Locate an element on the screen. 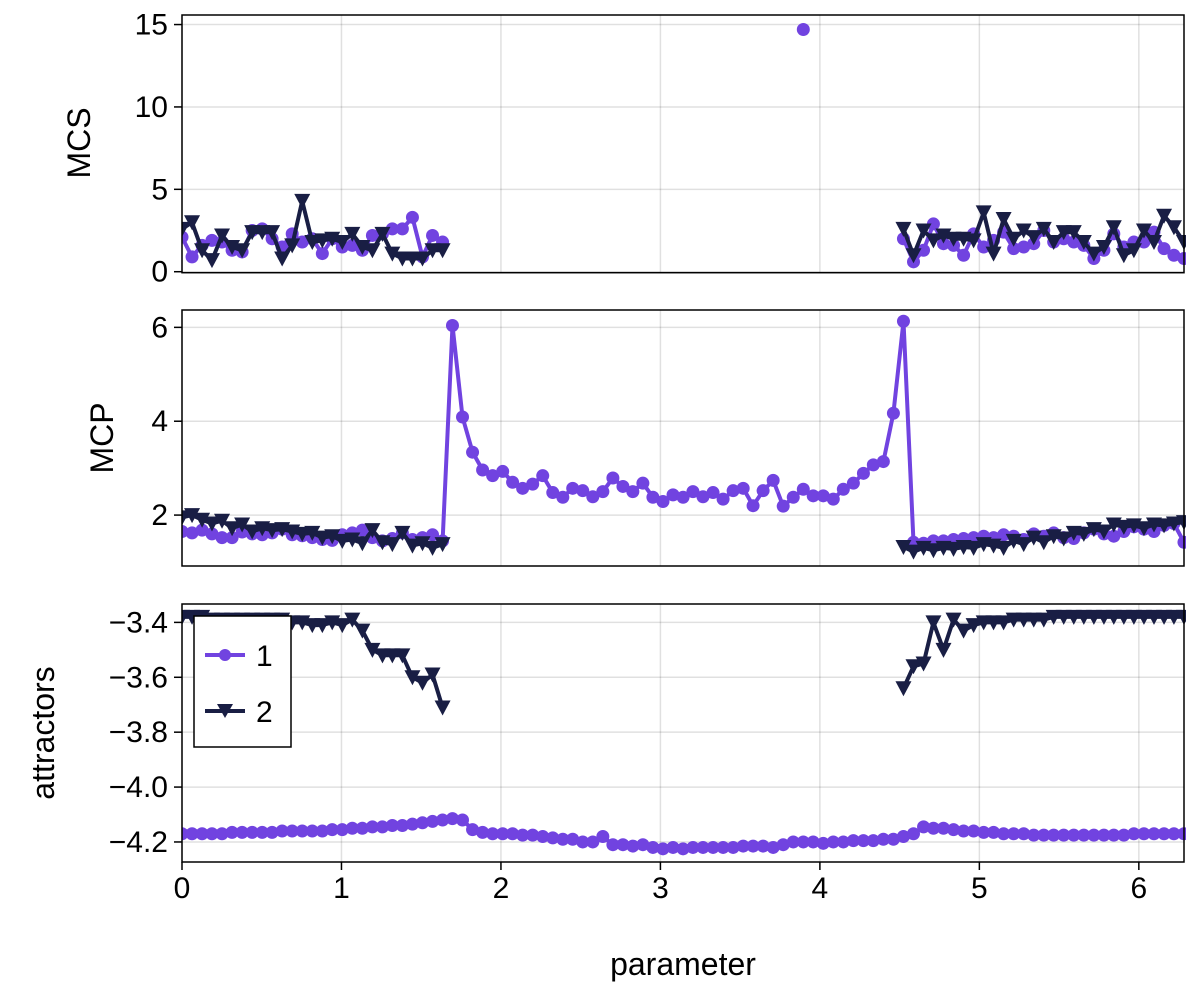 The height and width of the screenshot is (1000, 1200). legend-frame is located at coordinates (242, 681).